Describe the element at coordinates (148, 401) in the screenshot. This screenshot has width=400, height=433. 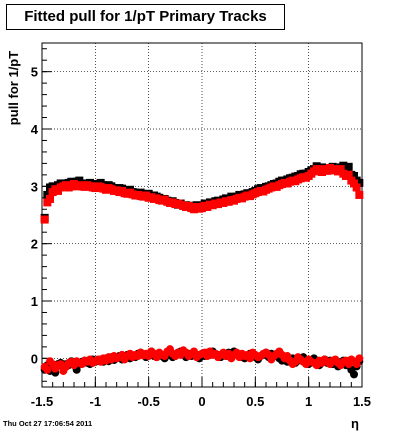
I see `x-tick-label: -0.5` at that location.